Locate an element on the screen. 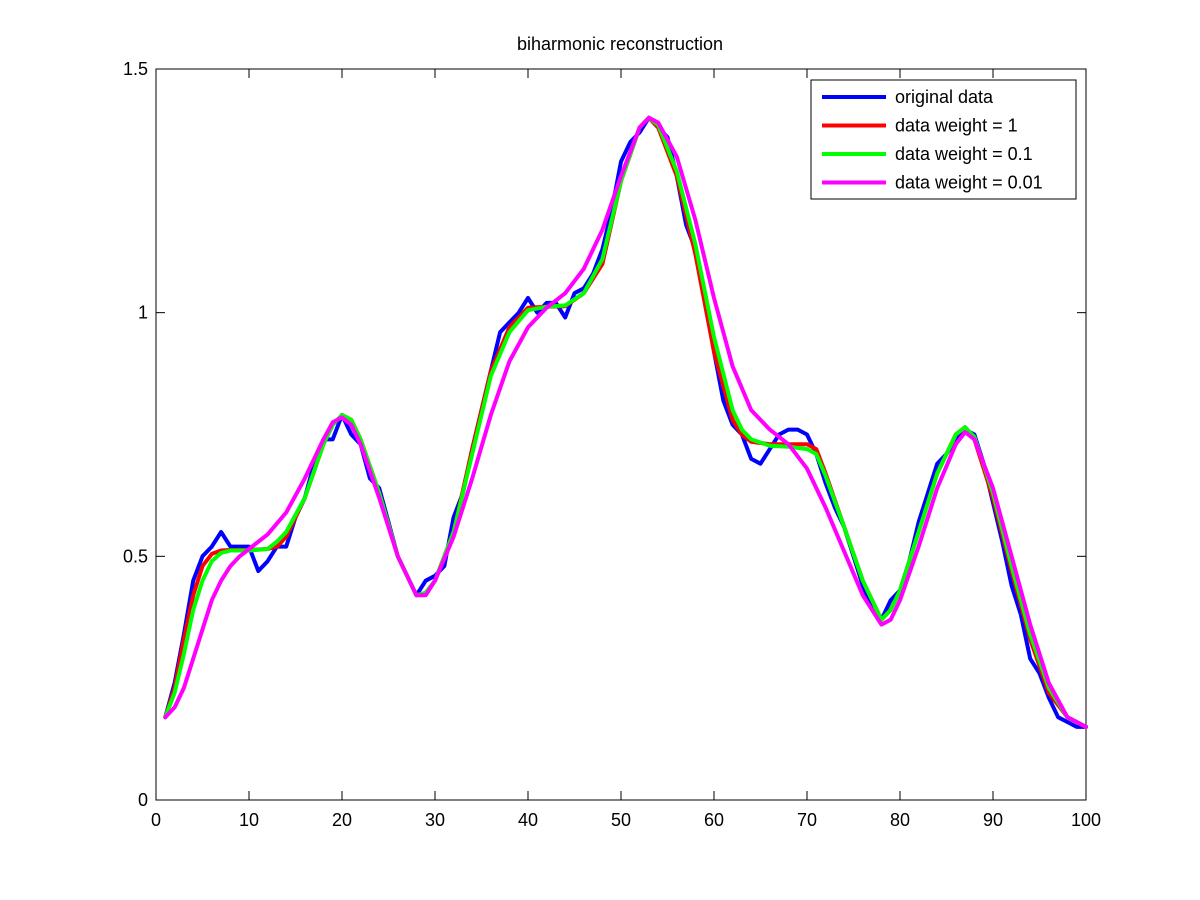  y-tick-label: 1.5 is located at coordinates (135, 69).